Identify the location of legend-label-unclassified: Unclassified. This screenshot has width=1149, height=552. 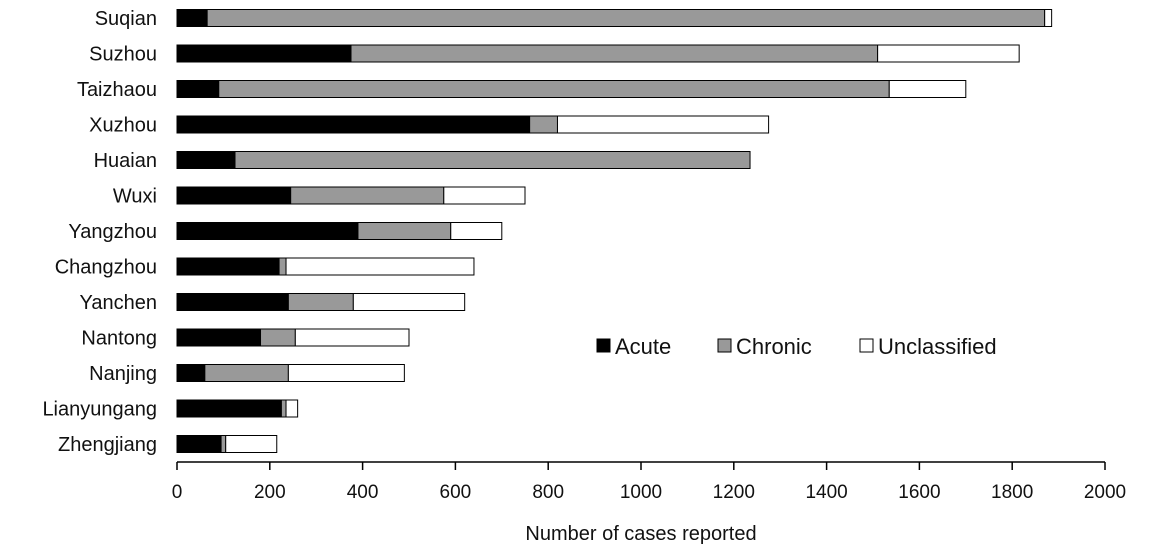
(937, 346).